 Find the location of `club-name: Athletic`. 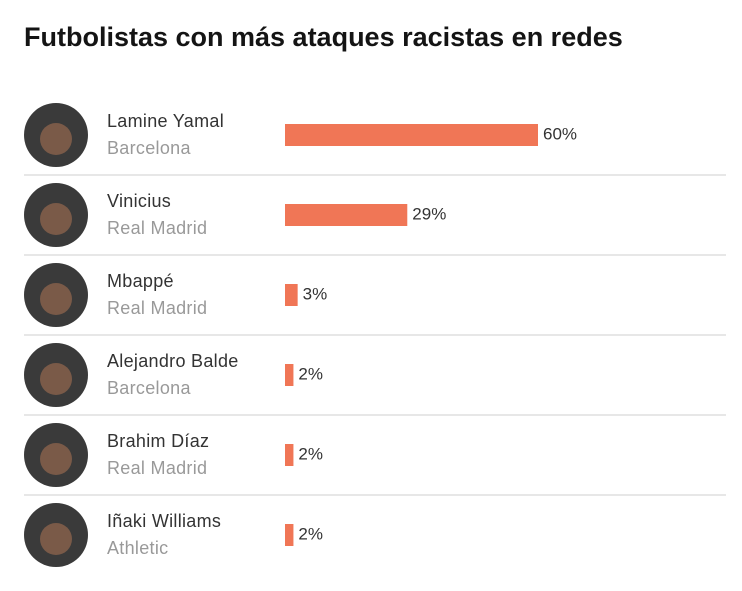

club-name: Athletic is located at coordinates (137, 548).